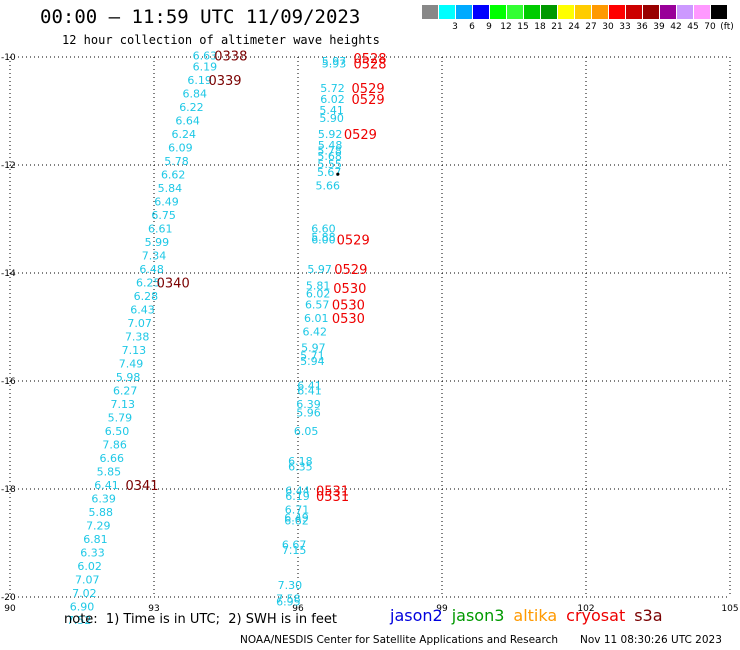  What do you see at coordinates (109, 472) in the screenshot?
I see `swh-value: 5.85` at bounding box center [109, 472].